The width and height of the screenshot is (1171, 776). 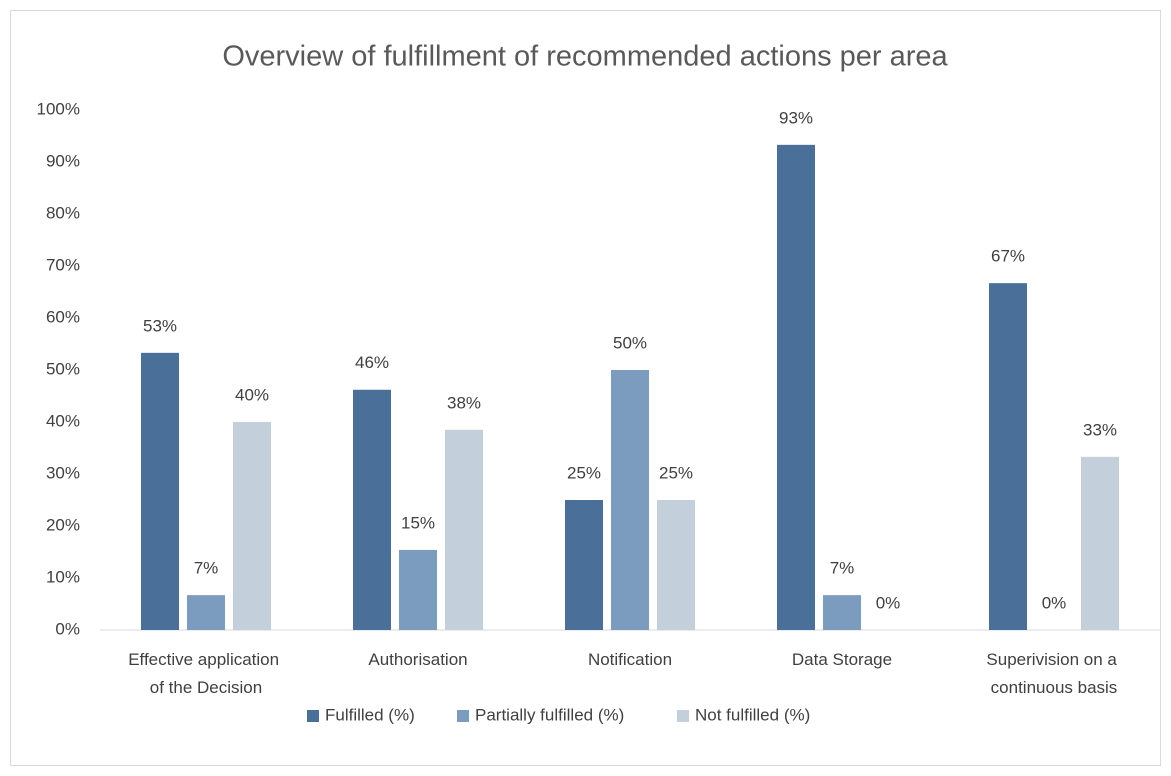 I want to click on y-tick-label: 50%, so click(x=63, y=368).